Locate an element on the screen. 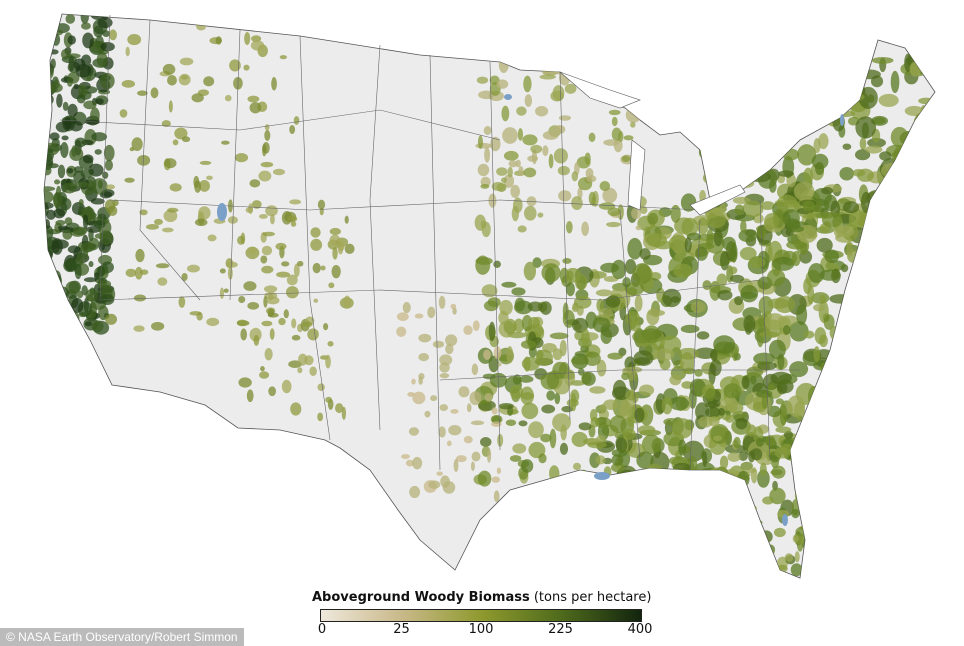 This screenshot has width=964, height=646. legend-tick: 25 is located at coordinates (401, 629).